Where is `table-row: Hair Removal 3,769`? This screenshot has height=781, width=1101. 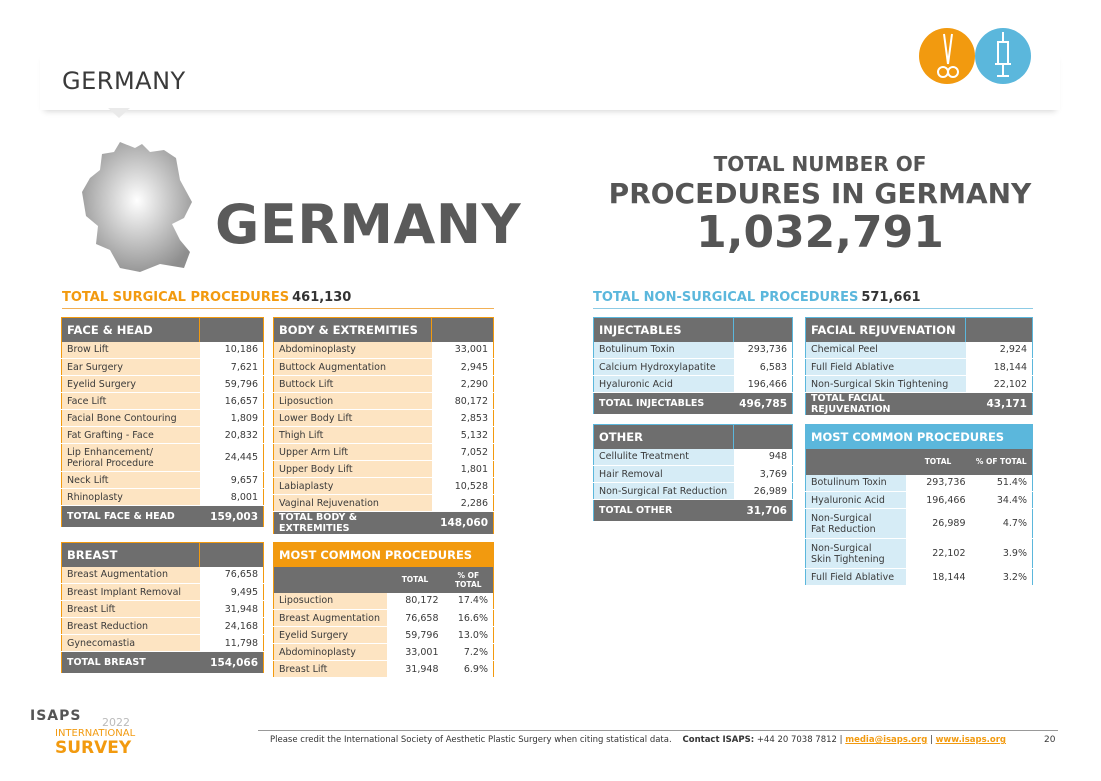 table-row: Hair Removal 3,769 is located at coordinates (693, 474).